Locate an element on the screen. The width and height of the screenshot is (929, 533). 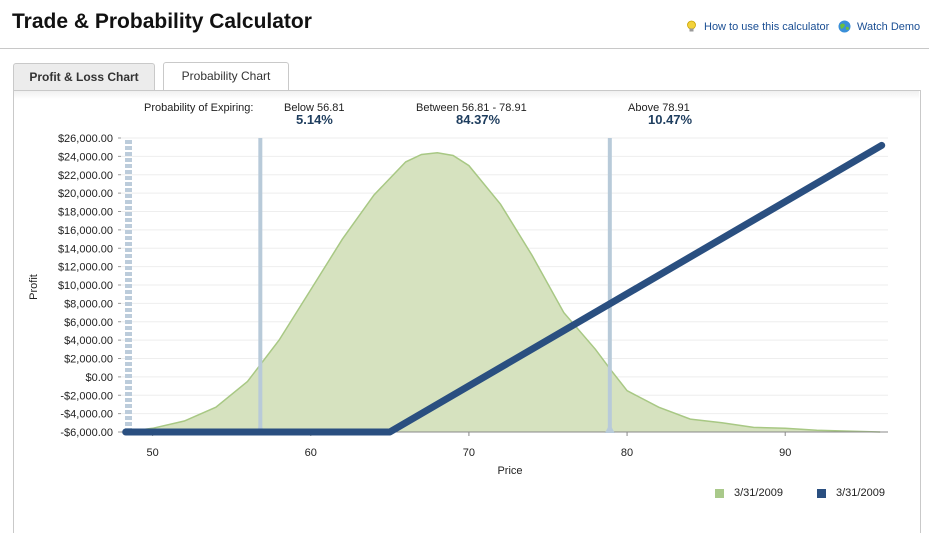
y-tick-label: $4,000.00 is located at coordinates (88, 341).